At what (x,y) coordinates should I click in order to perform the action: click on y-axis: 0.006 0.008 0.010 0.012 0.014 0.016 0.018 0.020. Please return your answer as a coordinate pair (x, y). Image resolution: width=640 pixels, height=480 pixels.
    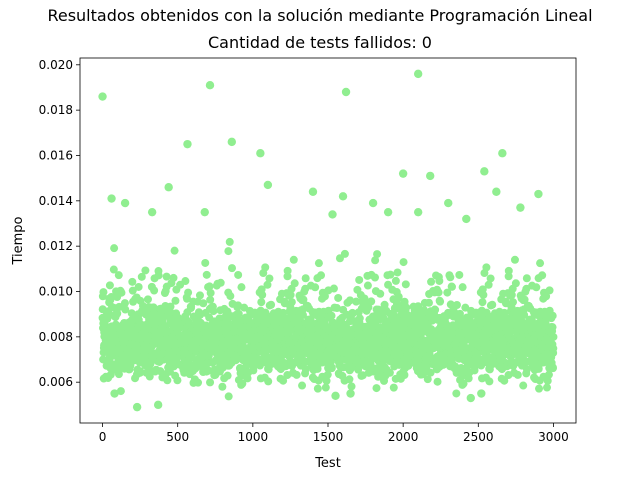
    Looking at the image, I should click on (59, 223).